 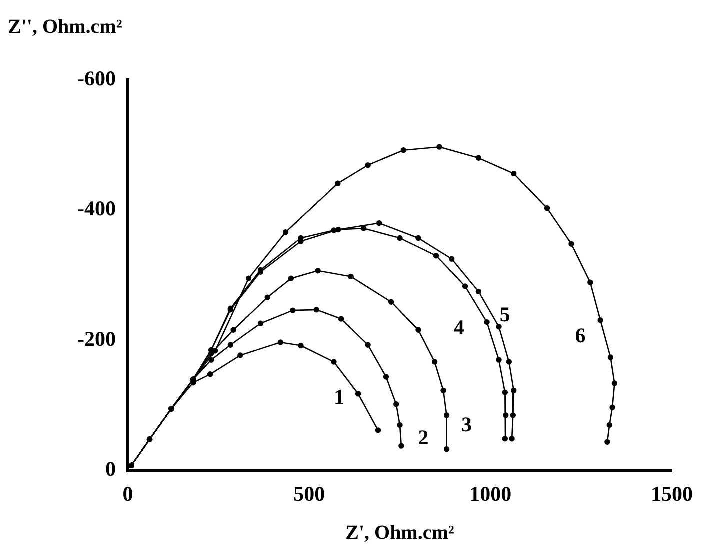 I want to click on x-tick-label: 1000, so click(x=491, y=494).